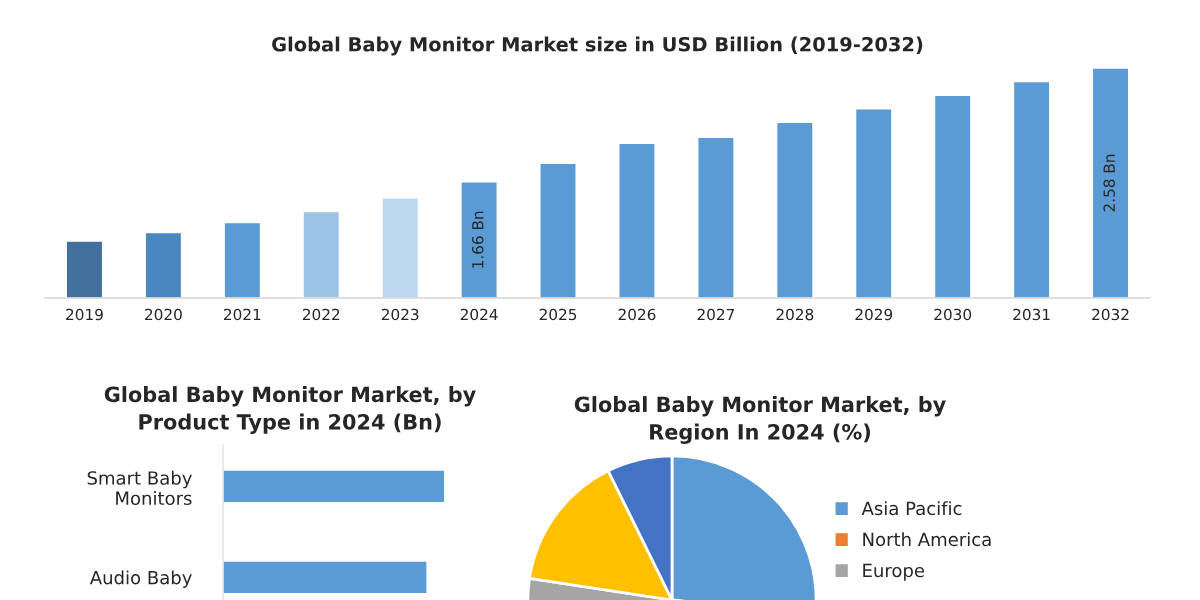 Image resolution: width=1200 pixels, height=600 pixels. I want to click on x-tick-label: 2030, so click(953, 314).